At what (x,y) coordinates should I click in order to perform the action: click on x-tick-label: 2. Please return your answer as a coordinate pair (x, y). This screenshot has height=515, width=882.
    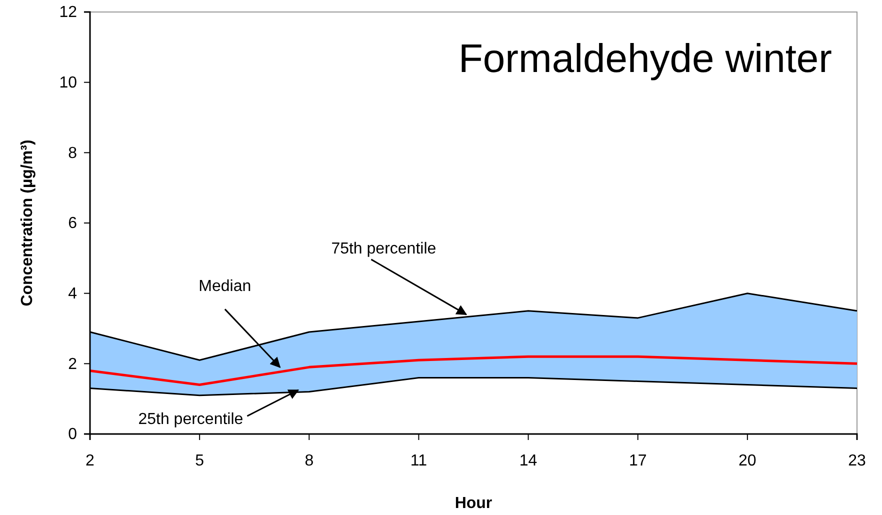
    Looking at the image, I should click on (90, 461).